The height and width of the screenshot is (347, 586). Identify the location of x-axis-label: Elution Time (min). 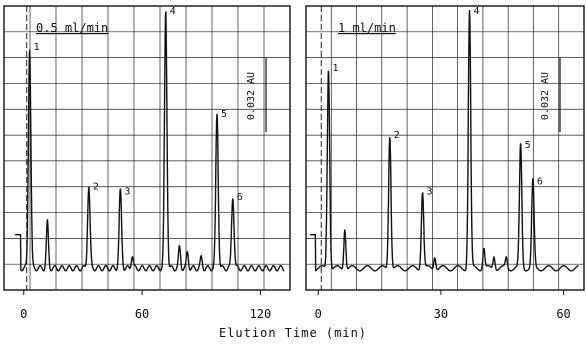
(293, 333).